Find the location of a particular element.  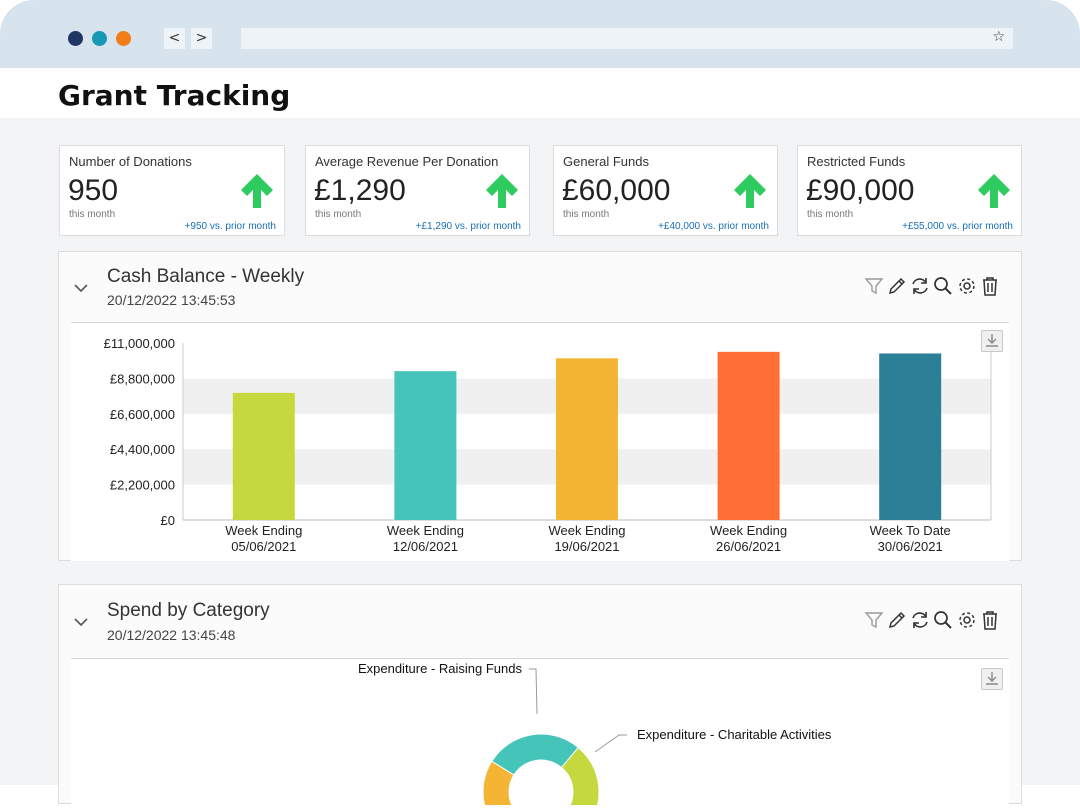

y-tick-label: £4,400,000 is located at coordinates (142, 449).